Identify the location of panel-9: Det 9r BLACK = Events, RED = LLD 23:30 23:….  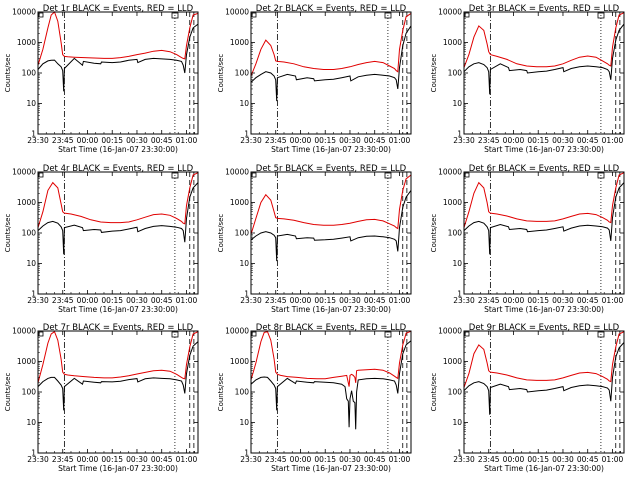
(527, 398).